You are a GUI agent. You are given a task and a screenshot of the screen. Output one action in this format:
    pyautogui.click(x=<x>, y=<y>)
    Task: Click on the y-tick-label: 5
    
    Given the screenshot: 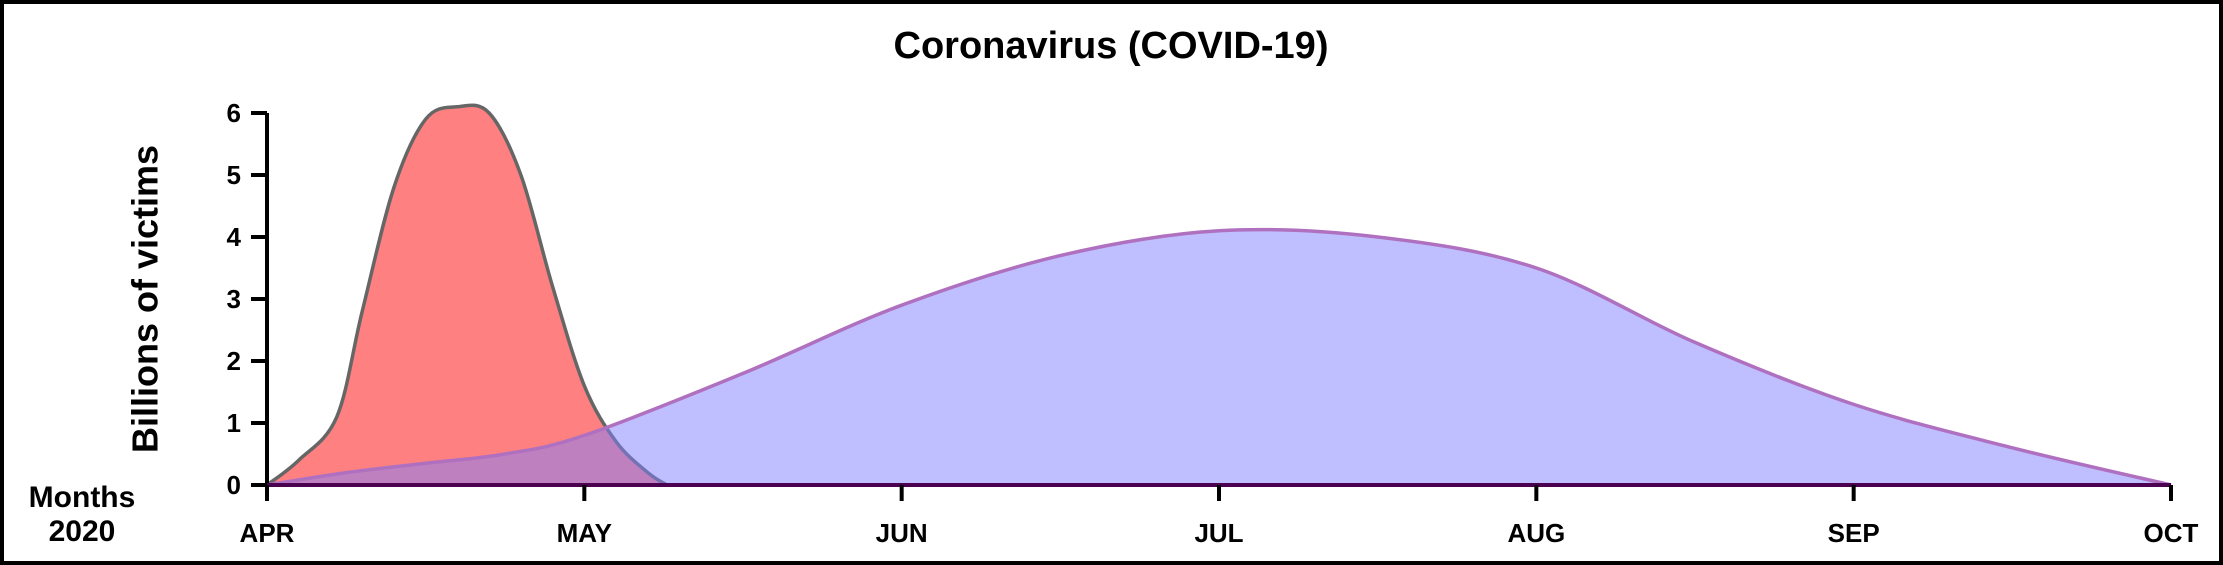 What is the action you would take?
    pyautogui.click(x=234, y=175)
    